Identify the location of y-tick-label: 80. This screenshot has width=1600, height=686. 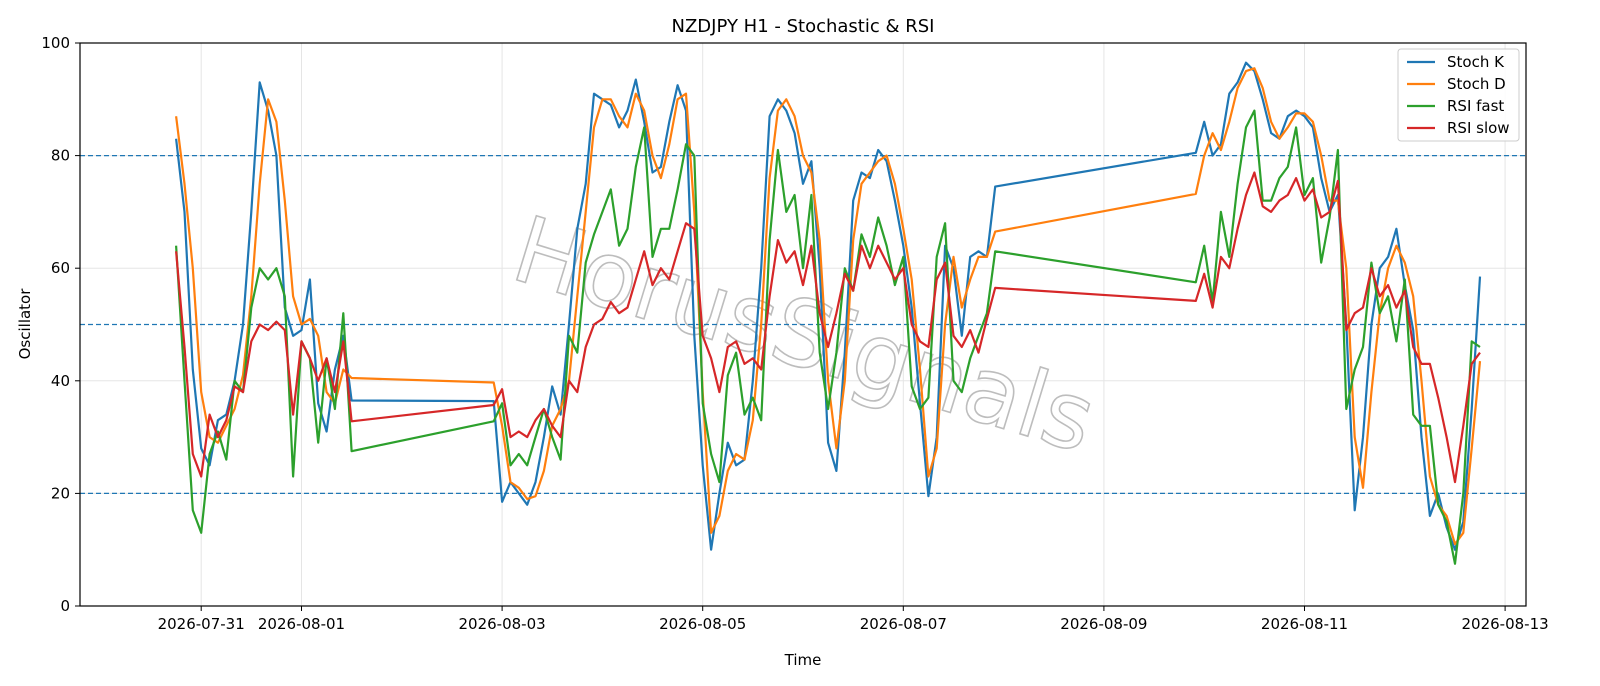
(60, 156).